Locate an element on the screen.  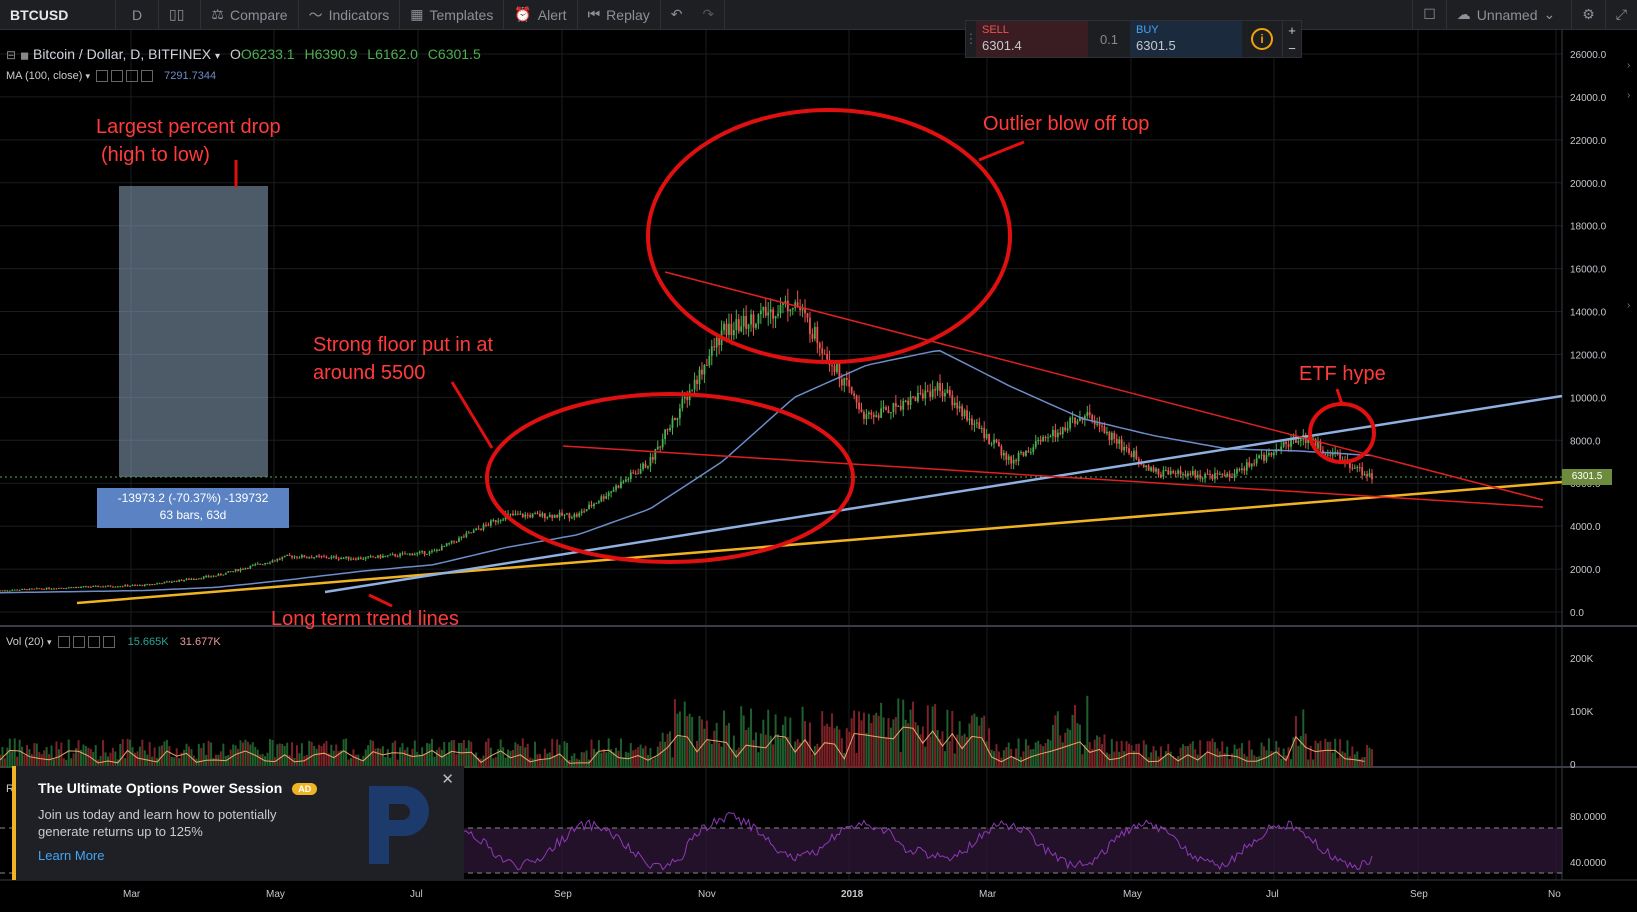
indicators-button: 〜 Indicators is located at coordinates (350, 14).